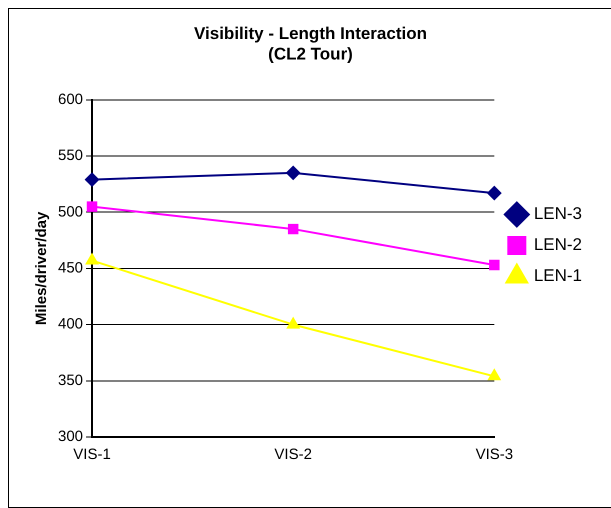 Image resolution: width=611 pixels, height=508 pixels. I want to click on text: Visibility - Length Interaction, so click(310, 33).